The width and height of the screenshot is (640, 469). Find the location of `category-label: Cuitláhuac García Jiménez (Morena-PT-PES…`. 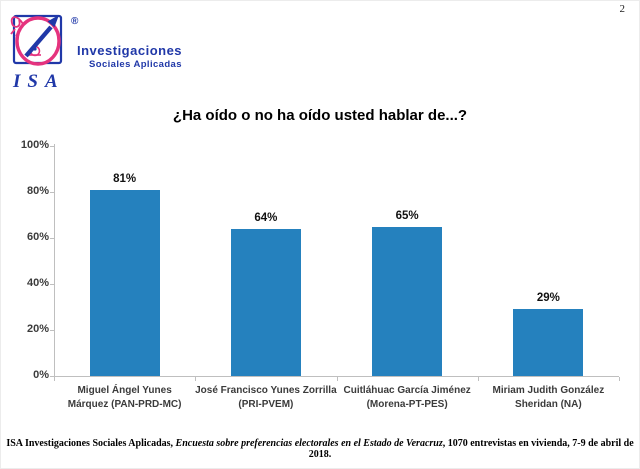

category-label: Cuitláhuac García Jiménez (Morena-PT-PES… is located at coordinates (407, 397).